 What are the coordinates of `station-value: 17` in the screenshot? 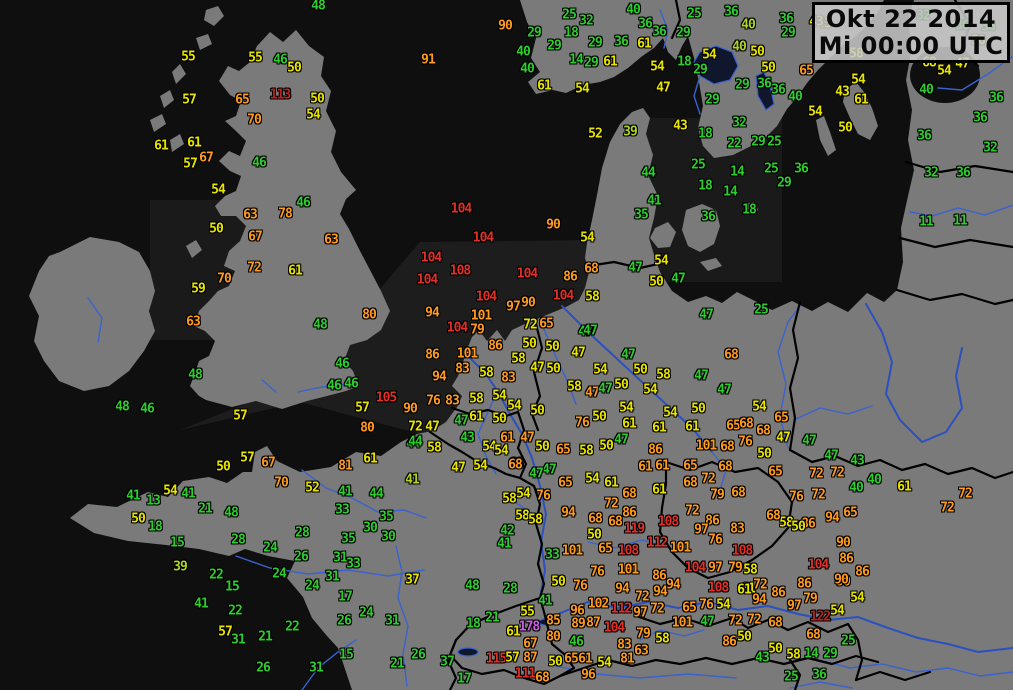 It's located at (464, 679).